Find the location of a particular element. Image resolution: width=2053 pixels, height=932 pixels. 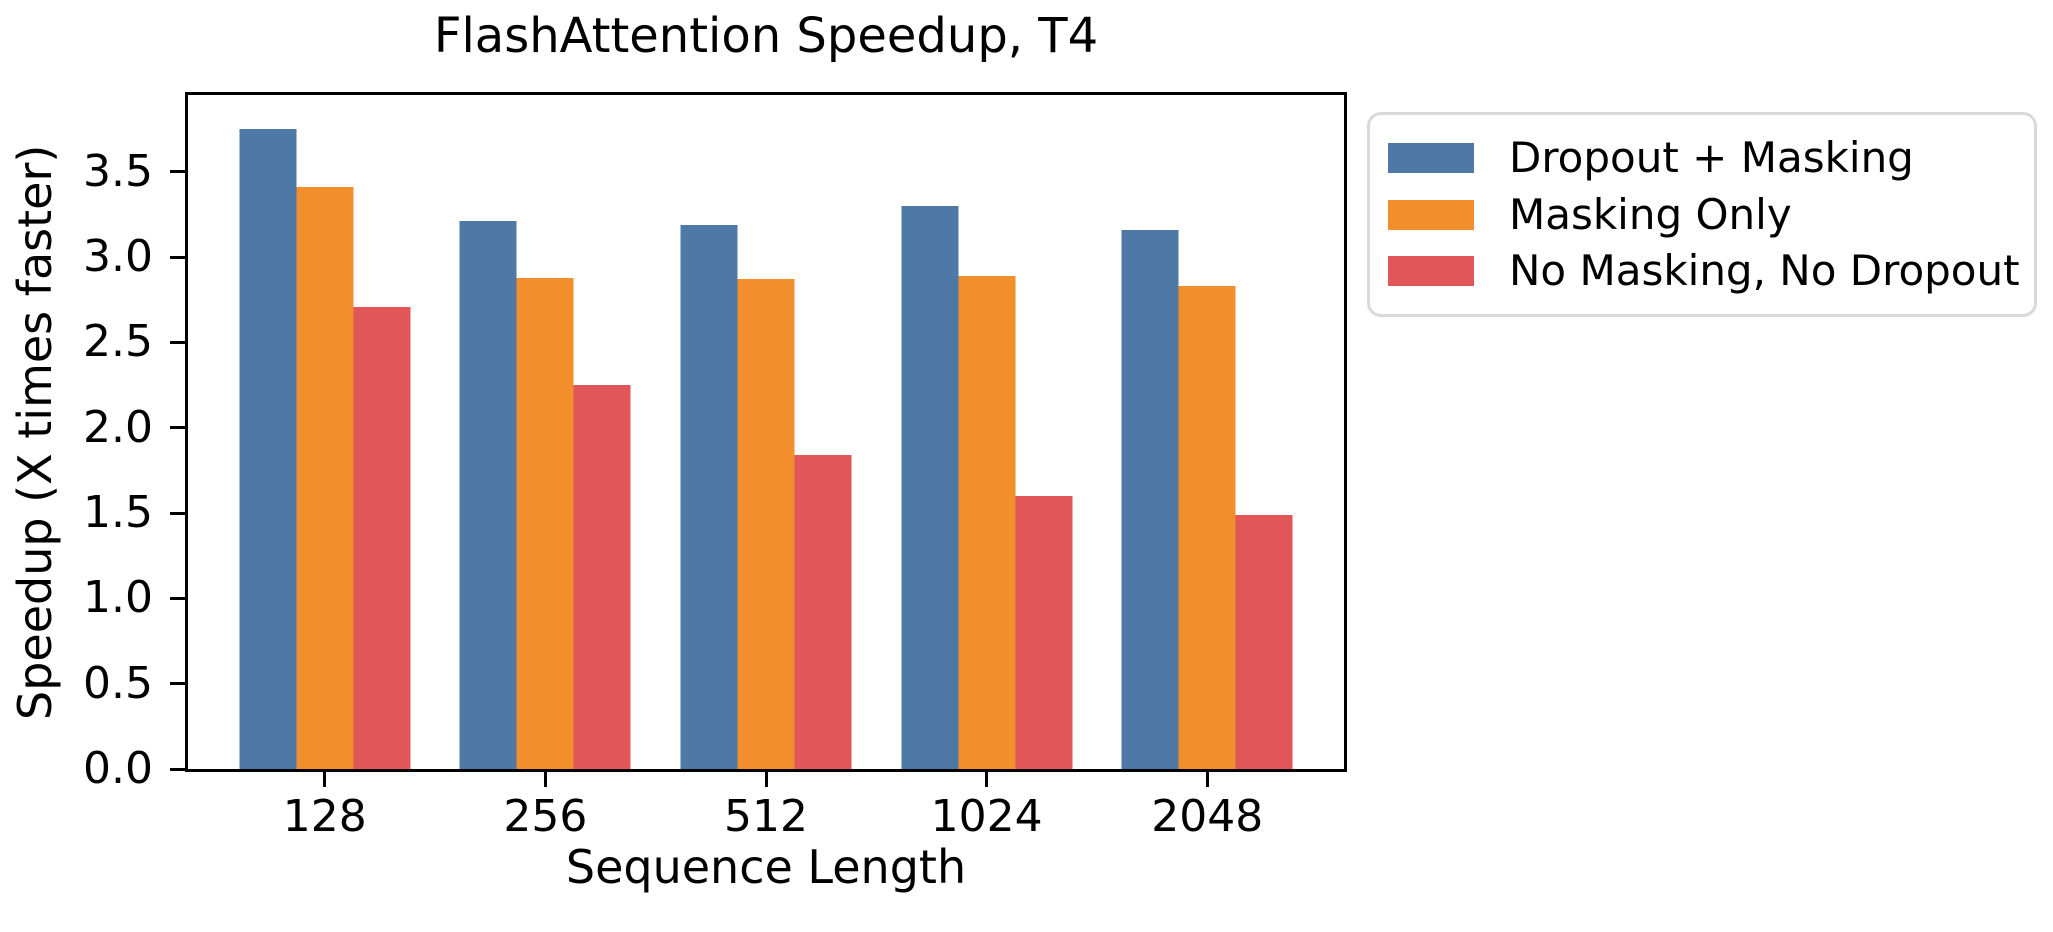

y-tick-mark-0.5 is located at coordinates (177, 684).